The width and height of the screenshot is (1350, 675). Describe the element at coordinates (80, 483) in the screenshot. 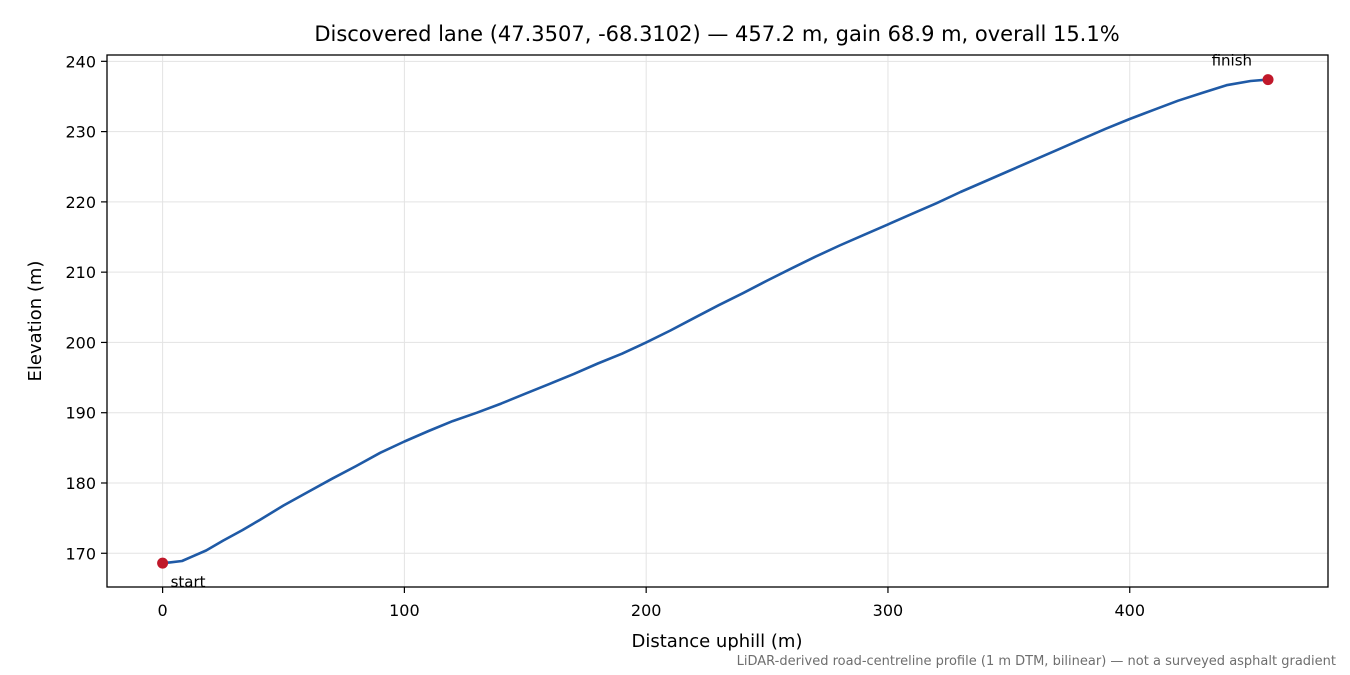

I see `y-tick-label: 180` at that location.